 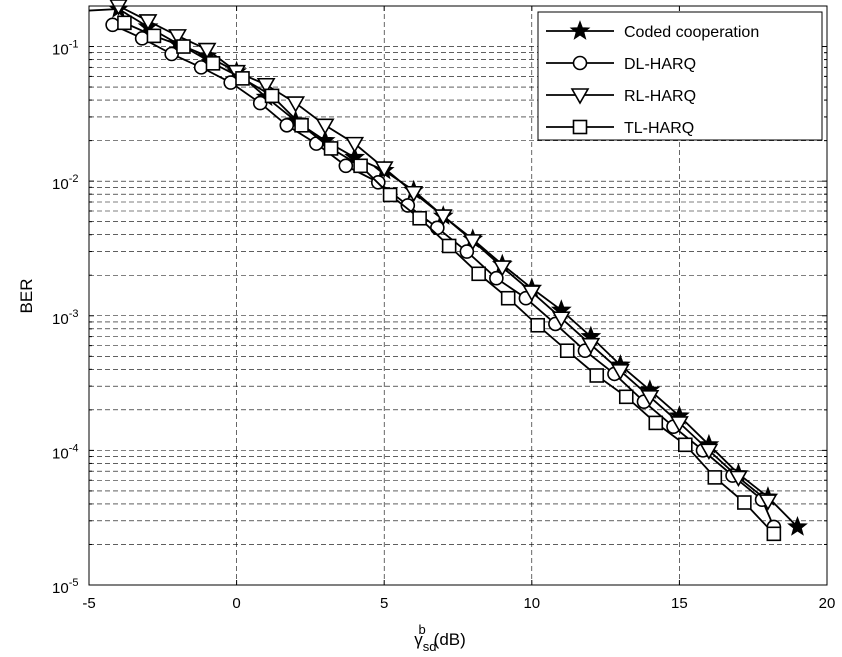 What do you see at coordinates (660, 64) in the screenshot?
I see `legend-label: DL-HARQ` at bounding box center [660, 64].